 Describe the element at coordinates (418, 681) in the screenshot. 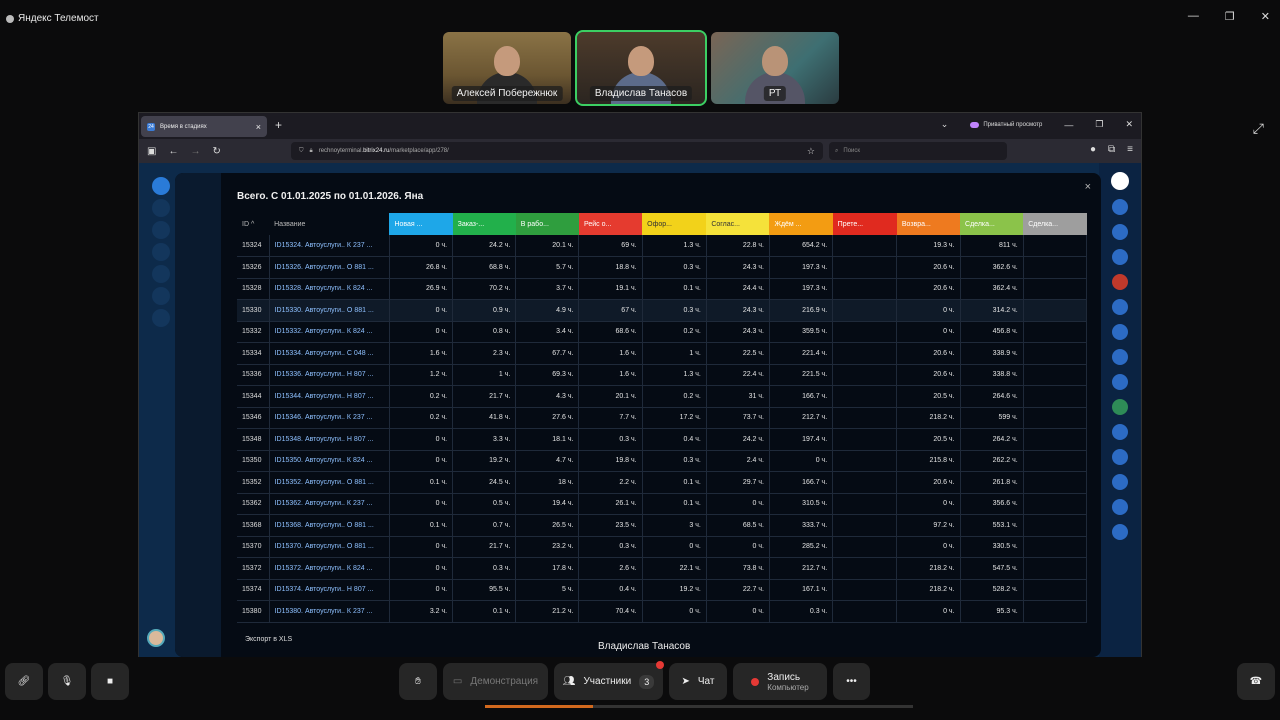

I see `raise-hand-button: ✋︎` at that location.